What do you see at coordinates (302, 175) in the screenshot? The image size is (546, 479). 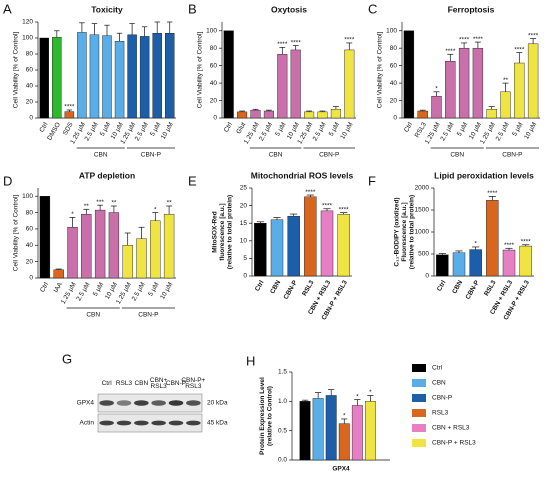 I see `chart-title: Mitochondrial ROS levels` at bounding box center [302, 175].